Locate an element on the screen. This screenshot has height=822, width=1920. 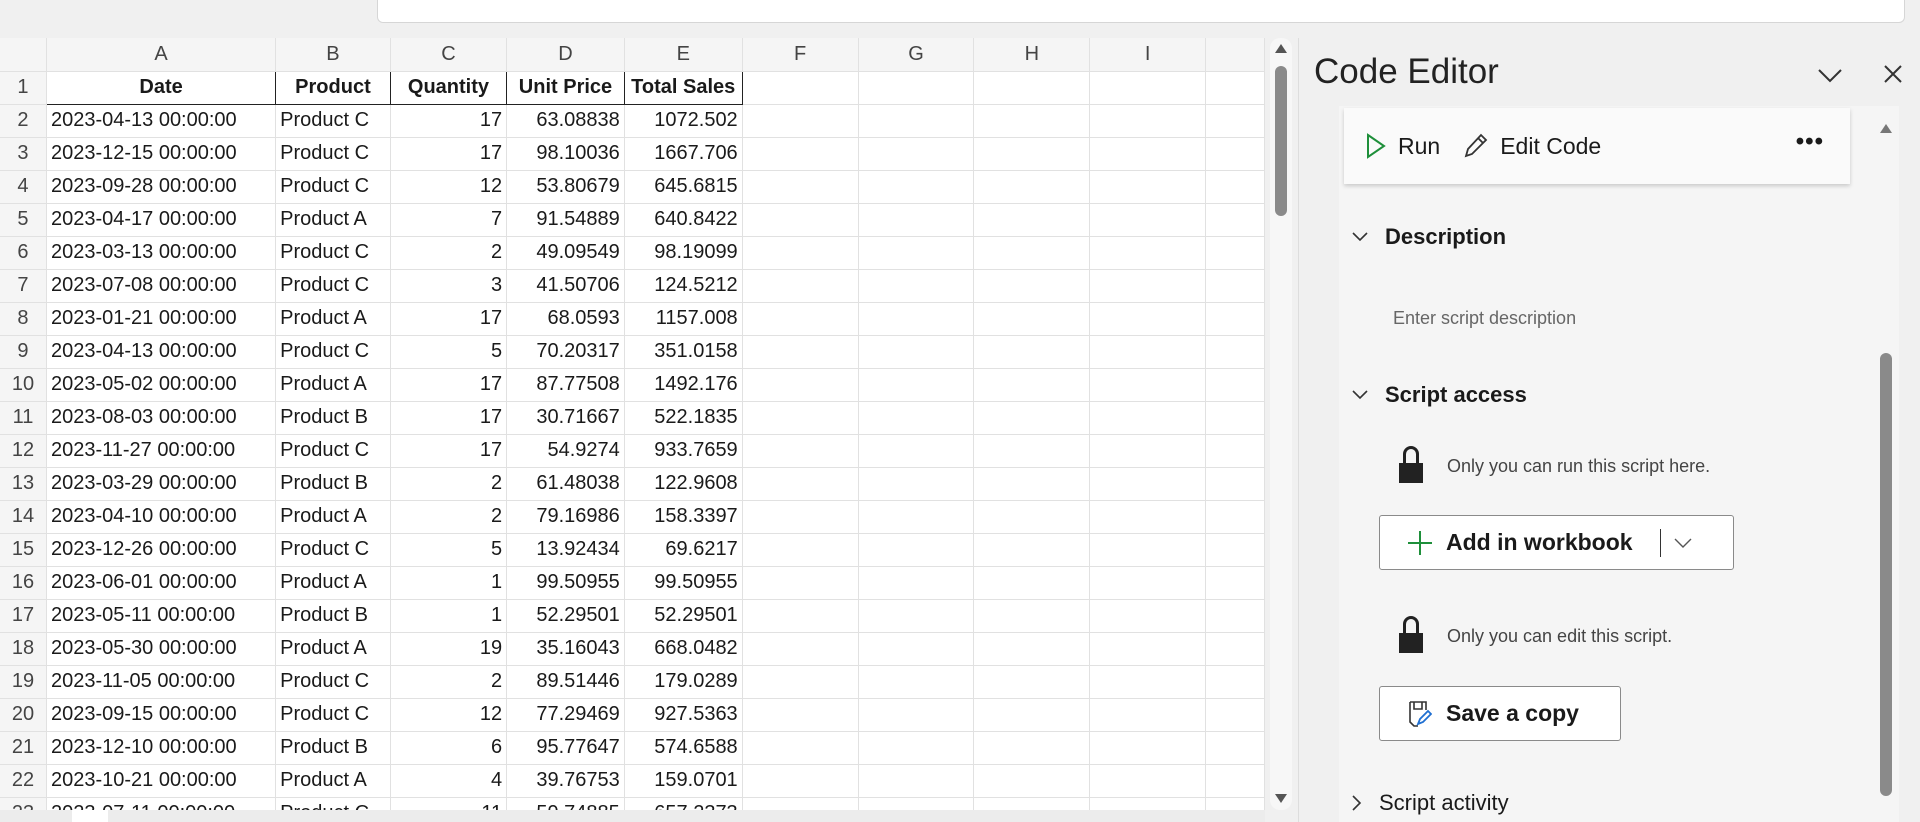
cell: 2023-07-08 00:00:00 is located at coordinates (161, 286).